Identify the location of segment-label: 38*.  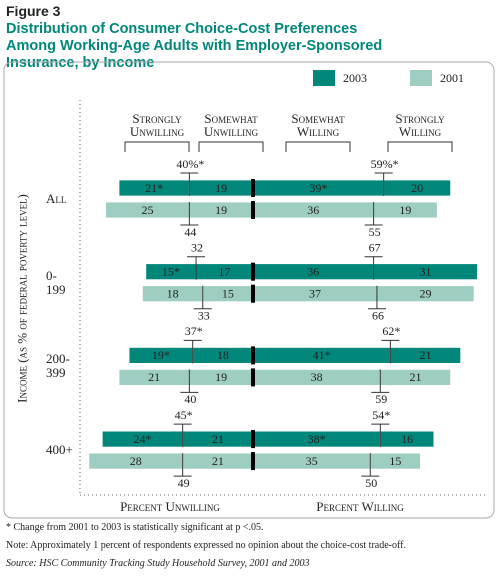
(317, 439).